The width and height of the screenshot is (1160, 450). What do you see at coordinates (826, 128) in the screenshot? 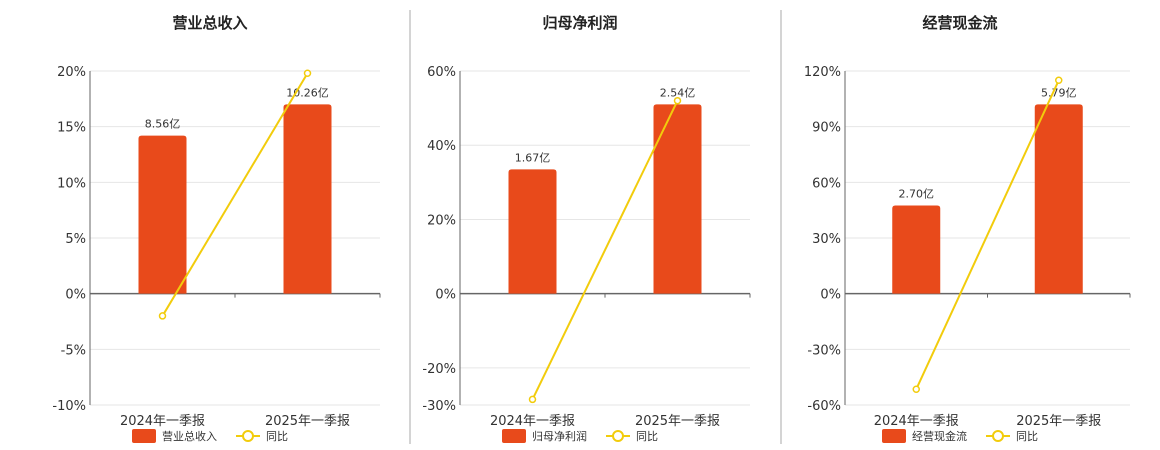
I see `y-tick-label: 90%` at bounding box center [826, 128].